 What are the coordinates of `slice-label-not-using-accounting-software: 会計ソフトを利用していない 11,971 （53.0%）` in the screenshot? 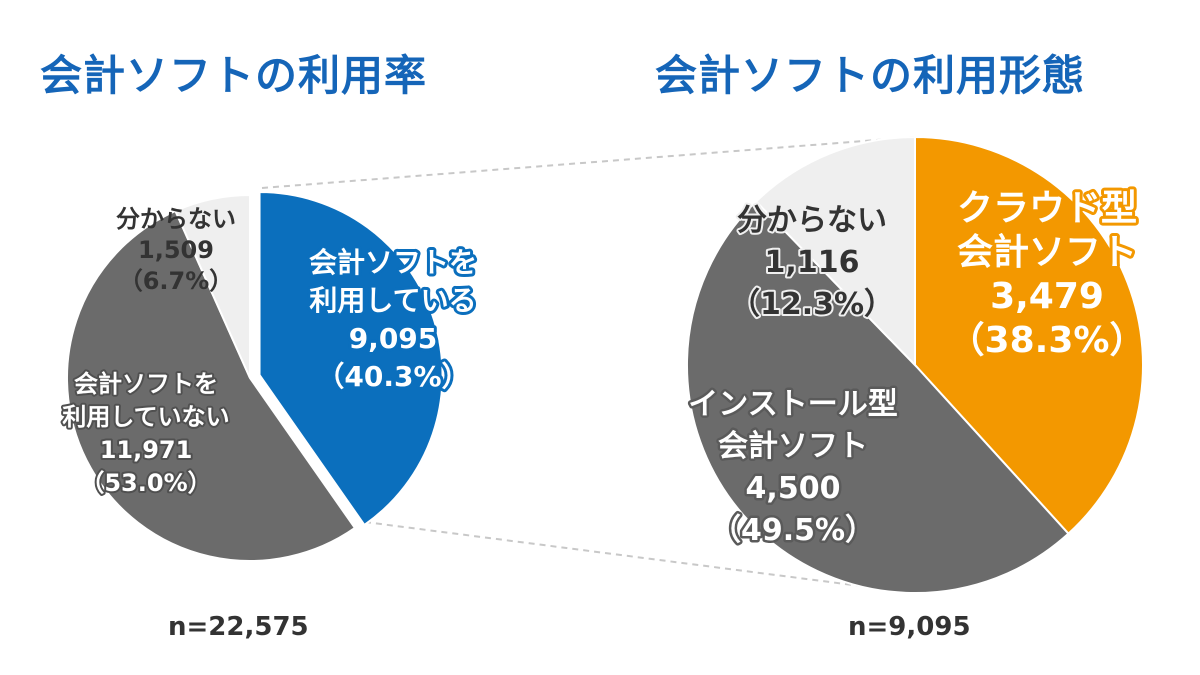 It's located at (145, 433).